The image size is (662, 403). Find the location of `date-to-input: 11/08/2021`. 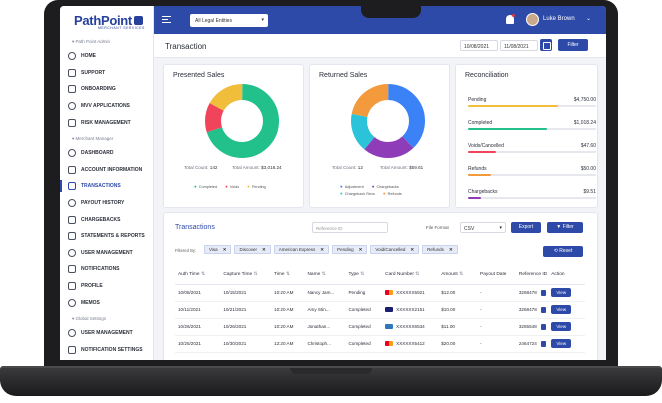

date-to-input: 11/08/2021 is located at coordinates (519, 45).